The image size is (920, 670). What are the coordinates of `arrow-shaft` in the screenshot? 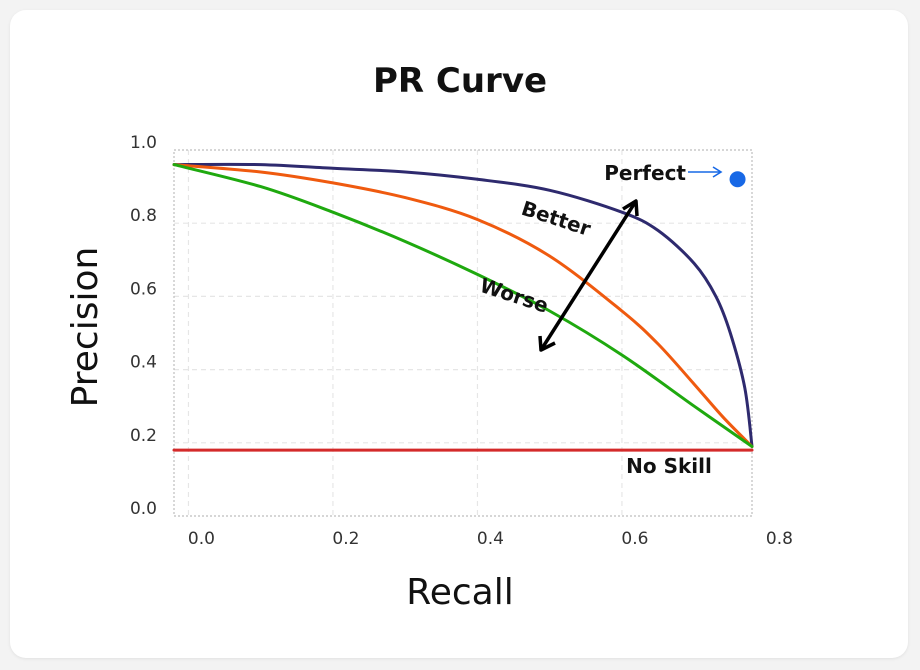 It's located at (588, 275).